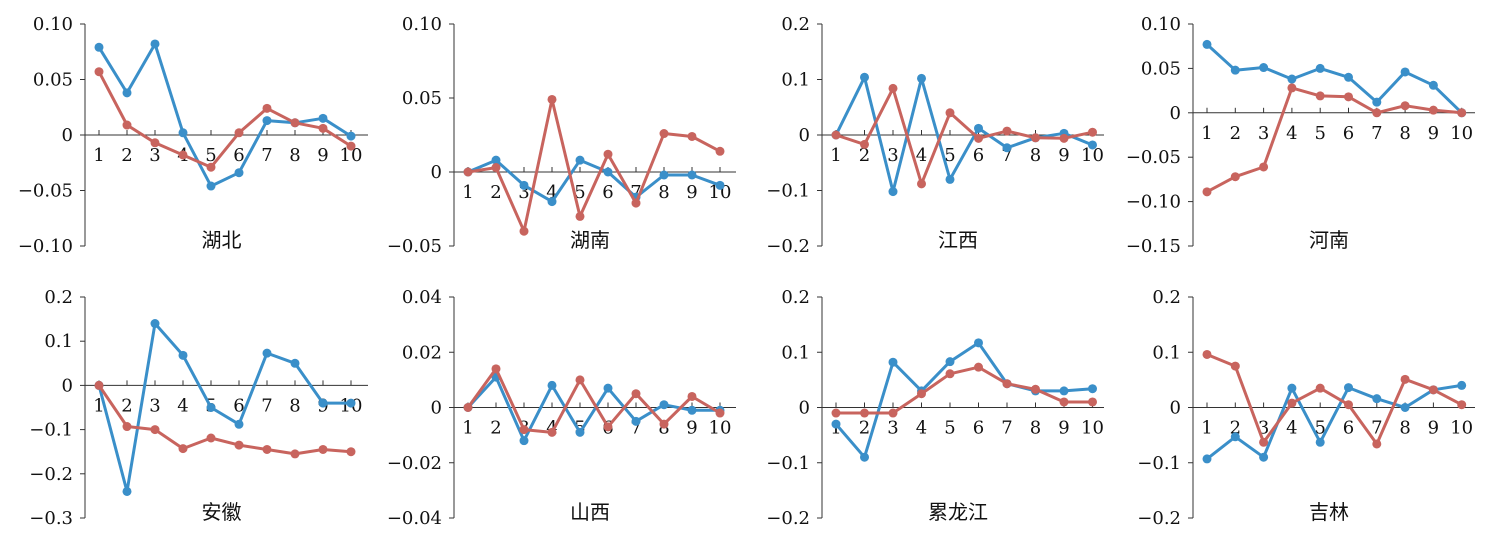  I want to click on chart-panel: 0.100.050−0.05−0.1012345678910湖北, so click(193, 135).